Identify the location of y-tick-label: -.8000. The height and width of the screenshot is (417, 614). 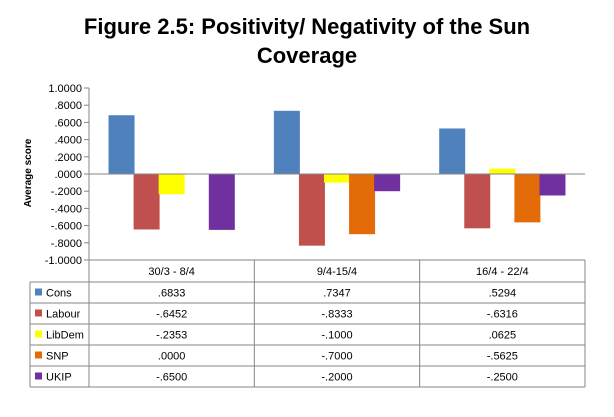
(66, 244).